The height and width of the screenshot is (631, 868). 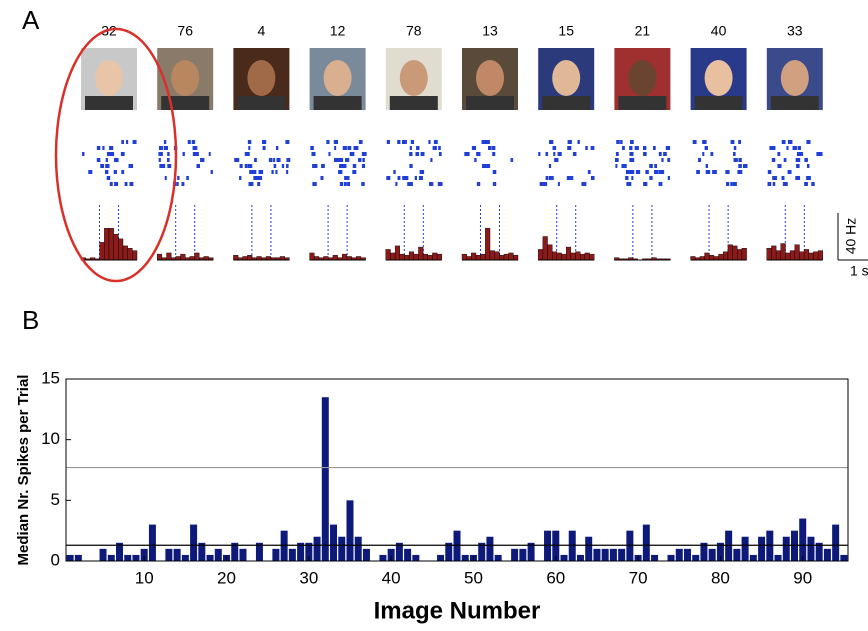 I want to click on shoulders, so click(x=490, y=103).